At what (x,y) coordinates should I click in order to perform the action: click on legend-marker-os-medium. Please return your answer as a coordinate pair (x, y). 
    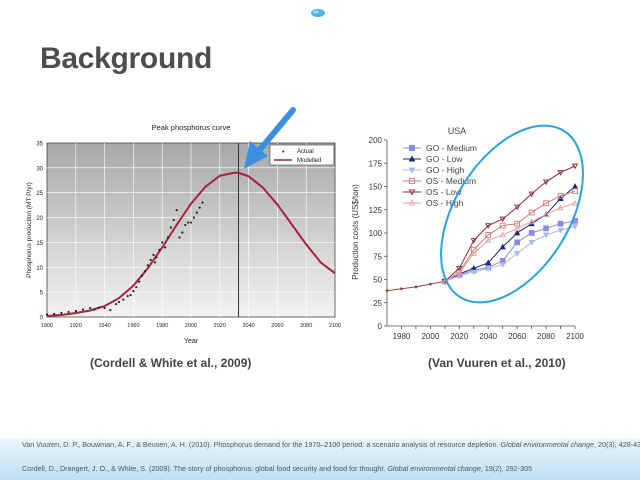
    Looking at the image, I should click on (412, 181).